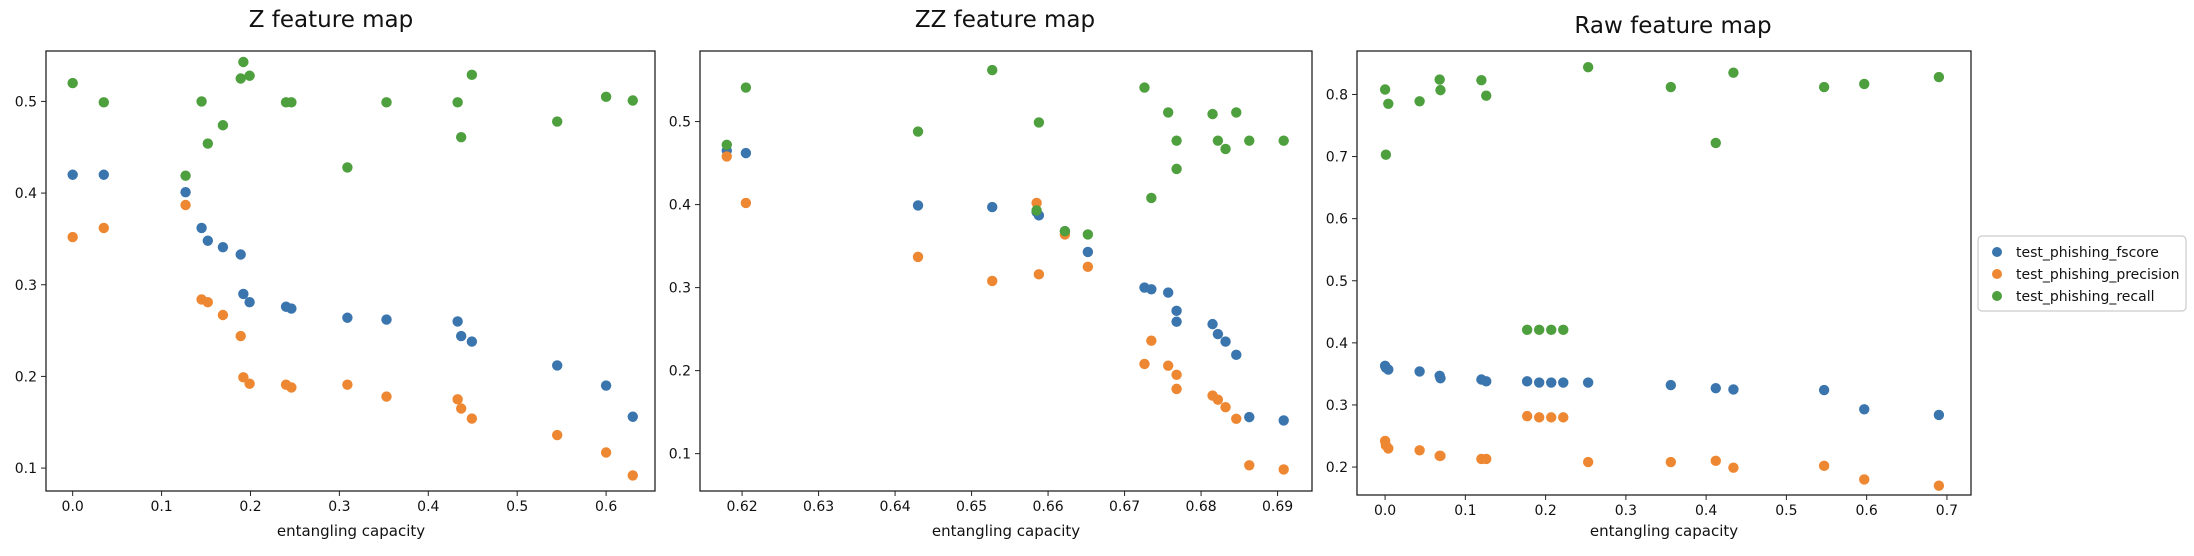 Image resolution: width=2194 pixels, height=556 pixels. Describe the element at coordinates (1672, 26) in the screenshot. I see `chart-title: Raw feature map` at that location.